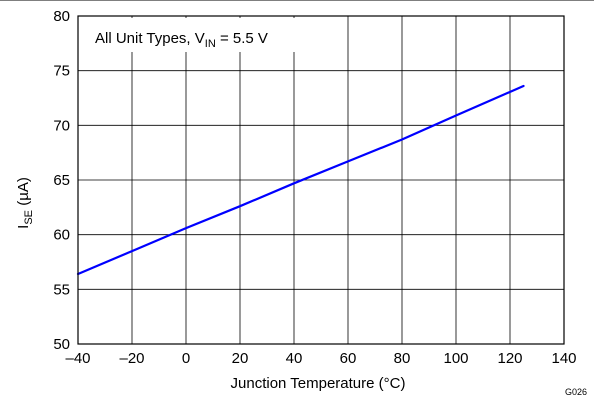 The height and width of the screenshot is (398, 594). Describe the element at coordinates (186, 358) in the screenshot. I see `x-tick-label: 0` at that location.